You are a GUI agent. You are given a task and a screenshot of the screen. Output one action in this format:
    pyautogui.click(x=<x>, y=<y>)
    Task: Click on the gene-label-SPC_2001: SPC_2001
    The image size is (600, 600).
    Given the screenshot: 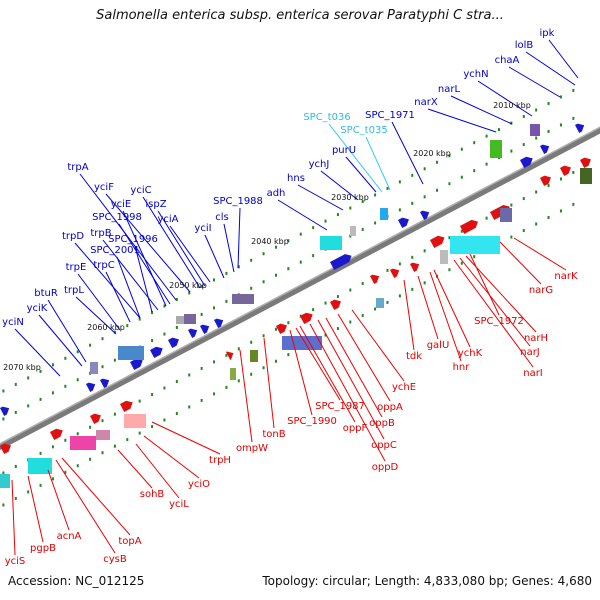 What is the action you would take?
    pyautogui.click(x=115, y=250)
    